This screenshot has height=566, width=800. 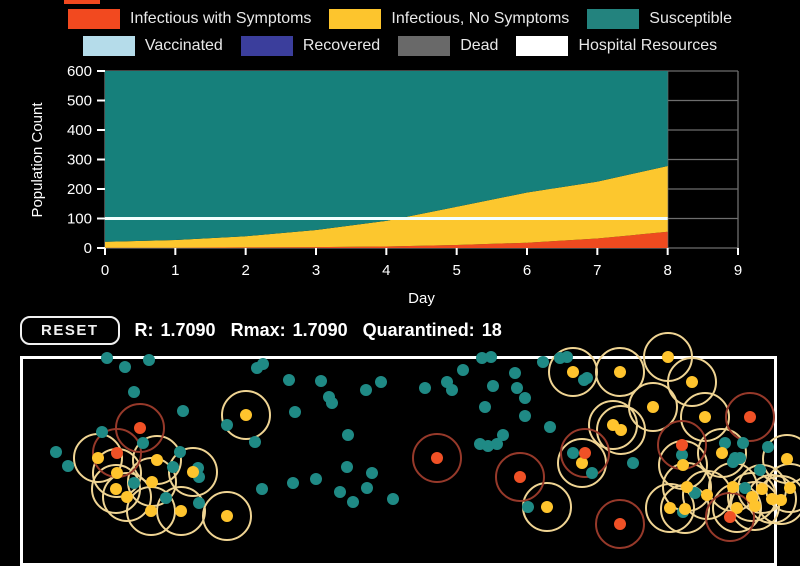 What do you see at coordinates (667, 270) in the screenshot?
I see `x-tick-label: 8` at bounding box center [667, 270].